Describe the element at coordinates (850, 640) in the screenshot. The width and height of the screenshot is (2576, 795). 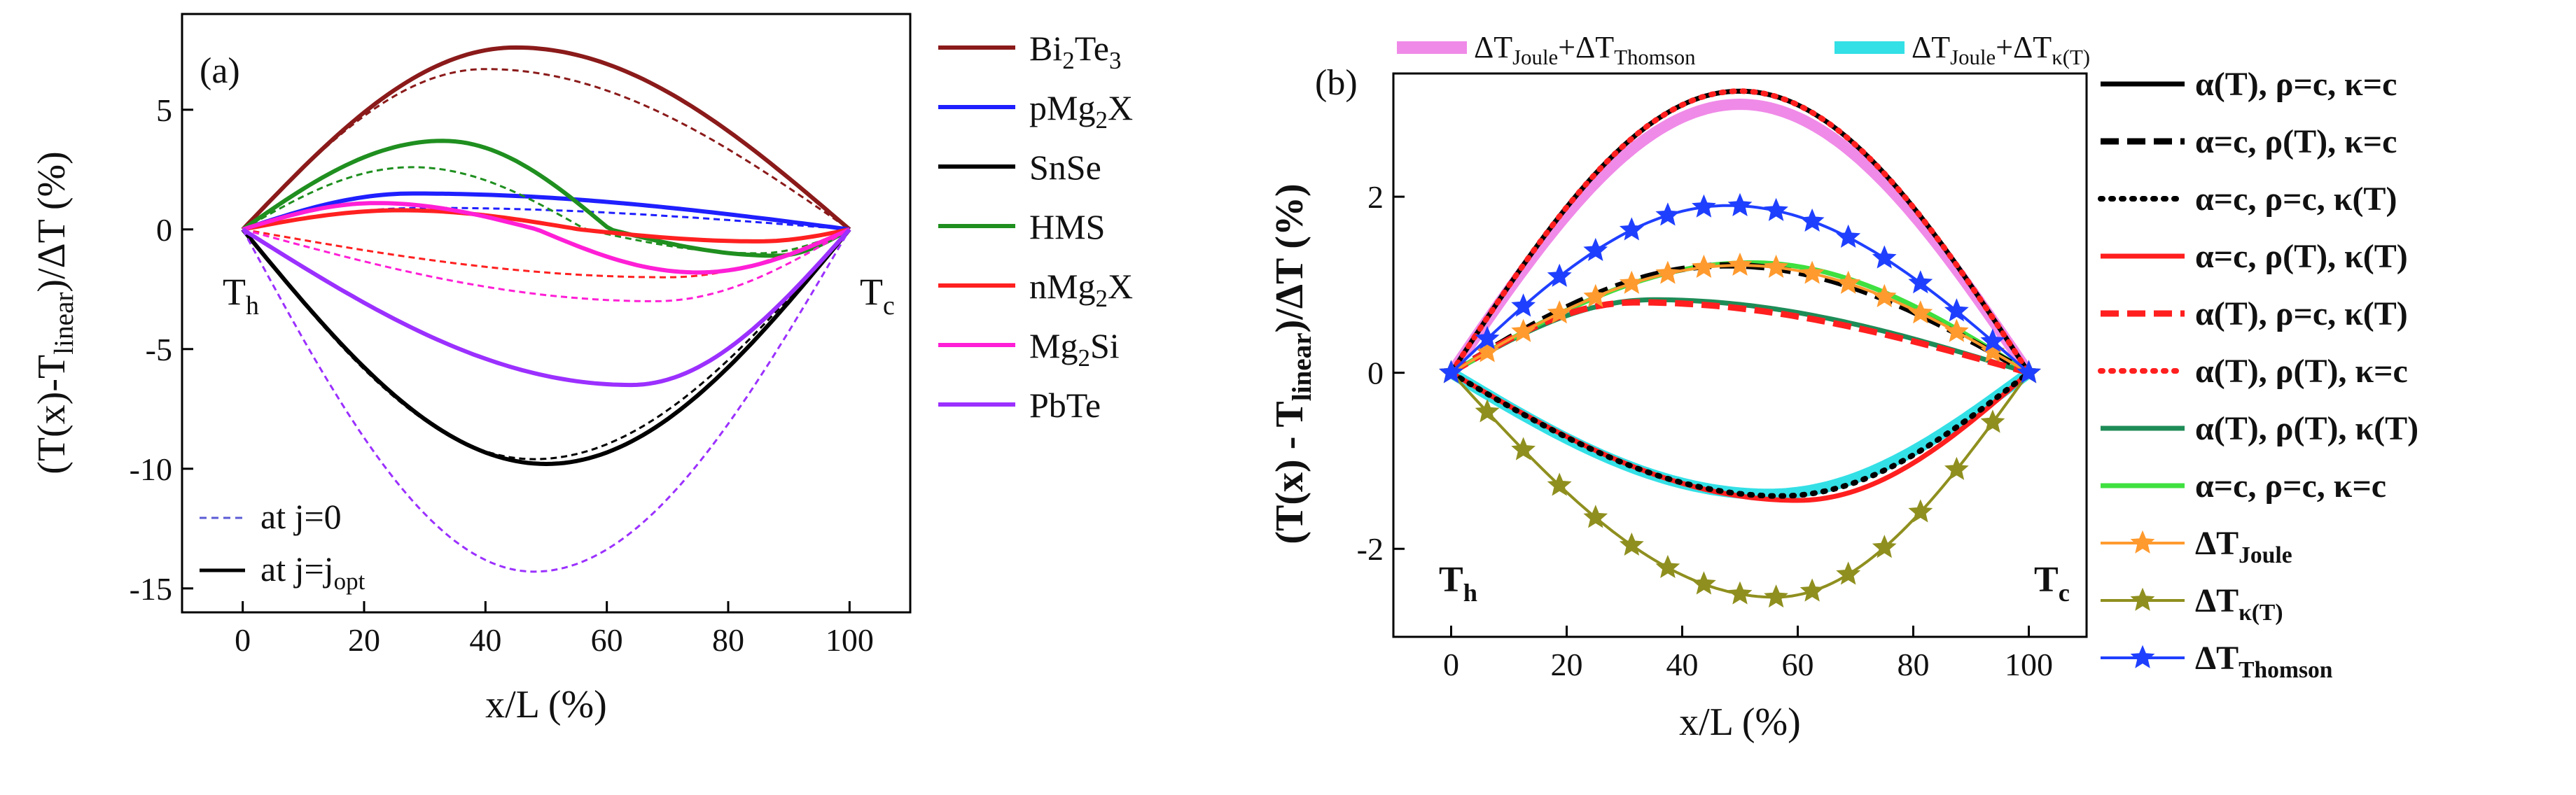
I see `panel-a-xtick-label: 100` at that location.